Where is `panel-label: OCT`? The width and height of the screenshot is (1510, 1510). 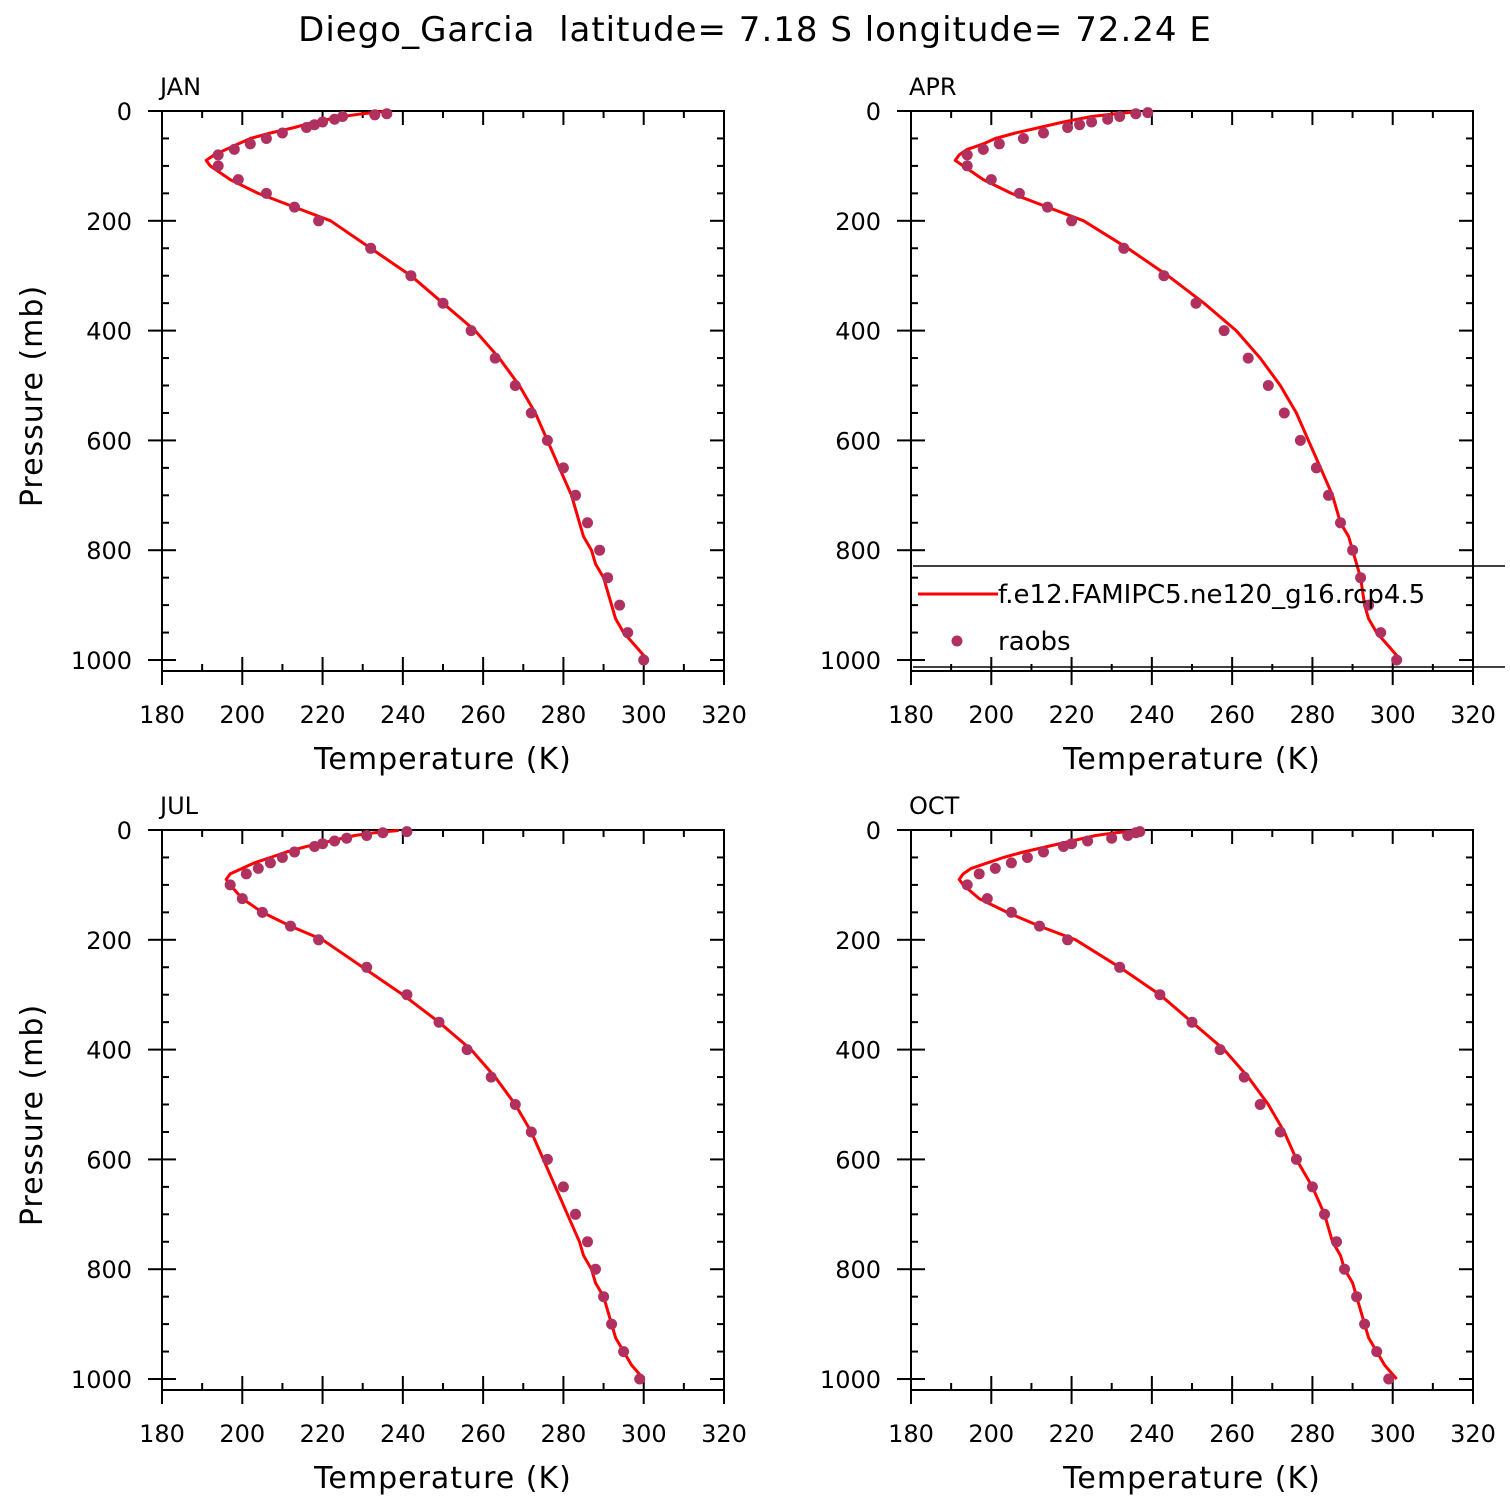 panel-label: OCT is located at coordinates (934, 806).